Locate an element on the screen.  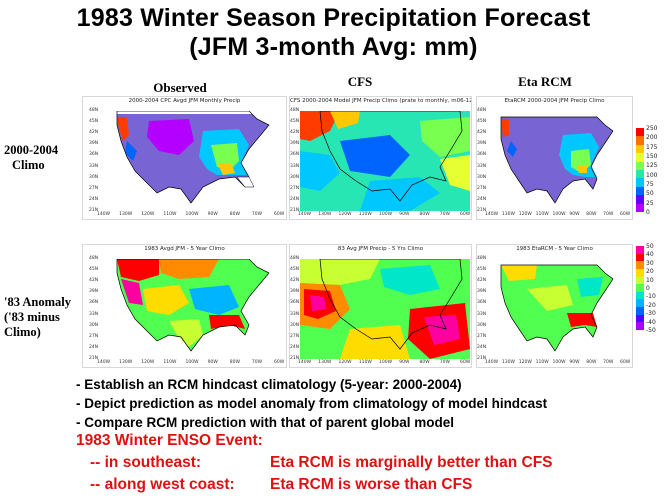
colorbar-climo-label: 150 is located at coordinates (652, 156).